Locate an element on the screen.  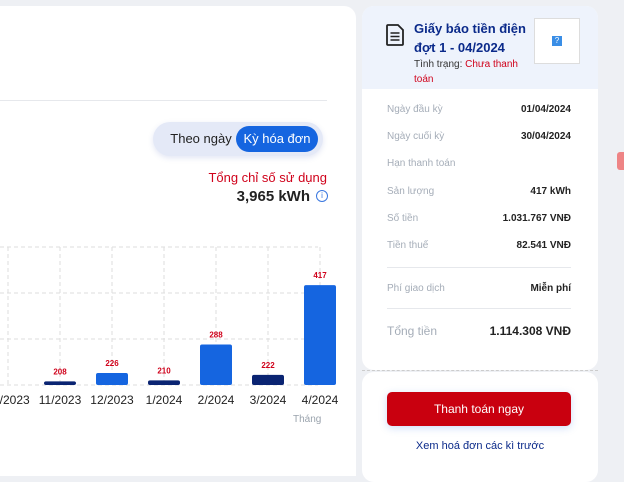
invoice-row: Tiền thuế 82.541 VNĐ is located at coordinates (479, 247).